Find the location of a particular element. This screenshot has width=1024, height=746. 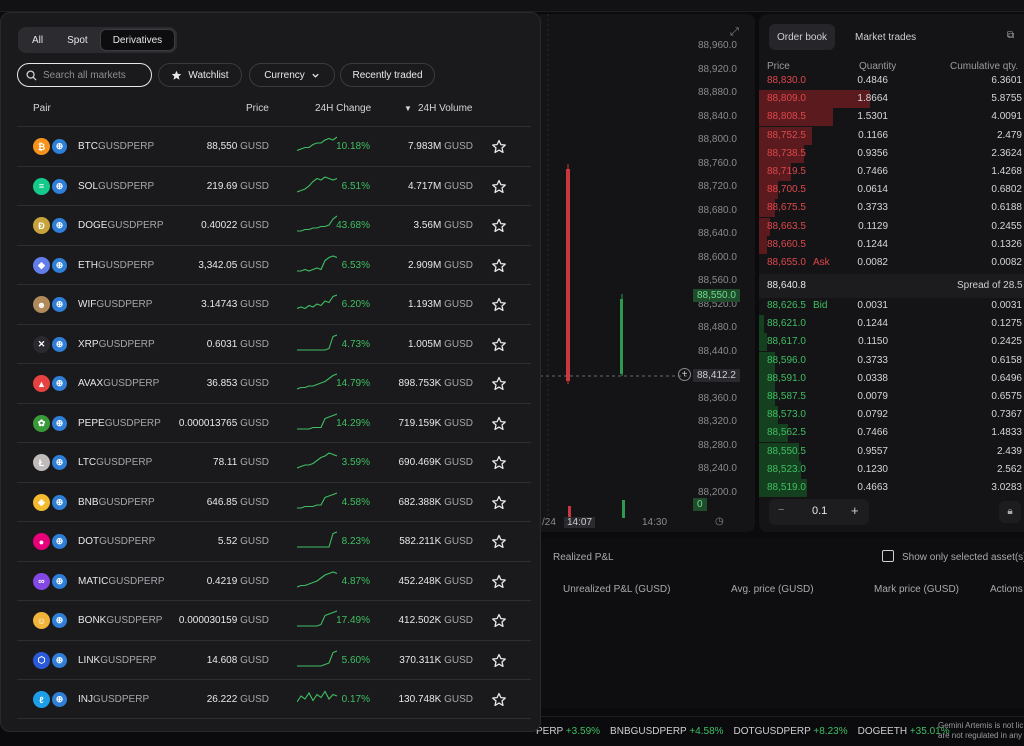

ask-row: 88,663.5 0.1129 0.2455 is located at coordinates (891, 226).